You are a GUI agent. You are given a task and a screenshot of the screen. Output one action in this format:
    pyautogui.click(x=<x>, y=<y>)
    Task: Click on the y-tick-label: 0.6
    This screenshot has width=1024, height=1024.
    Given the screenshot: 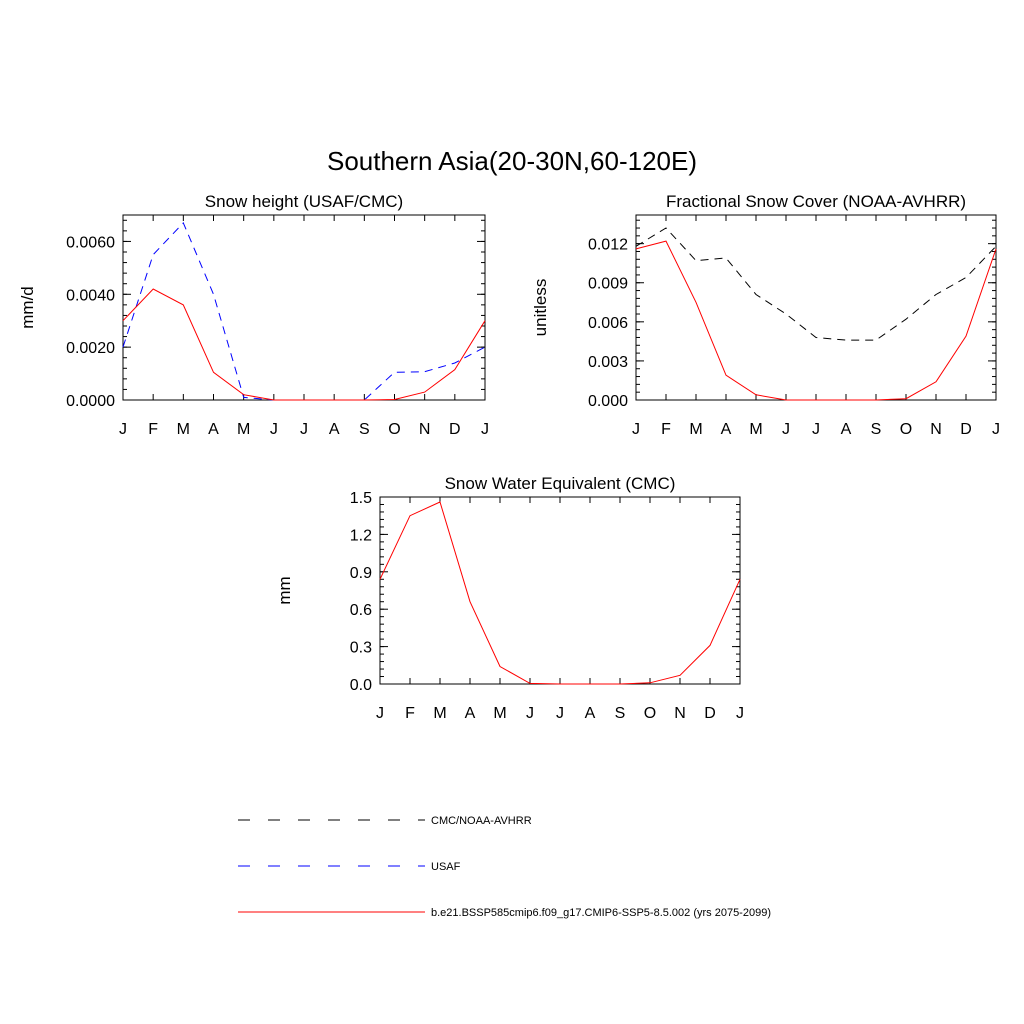 What is the action you would take?
    pyautogui.click(x=361, y=610)
    